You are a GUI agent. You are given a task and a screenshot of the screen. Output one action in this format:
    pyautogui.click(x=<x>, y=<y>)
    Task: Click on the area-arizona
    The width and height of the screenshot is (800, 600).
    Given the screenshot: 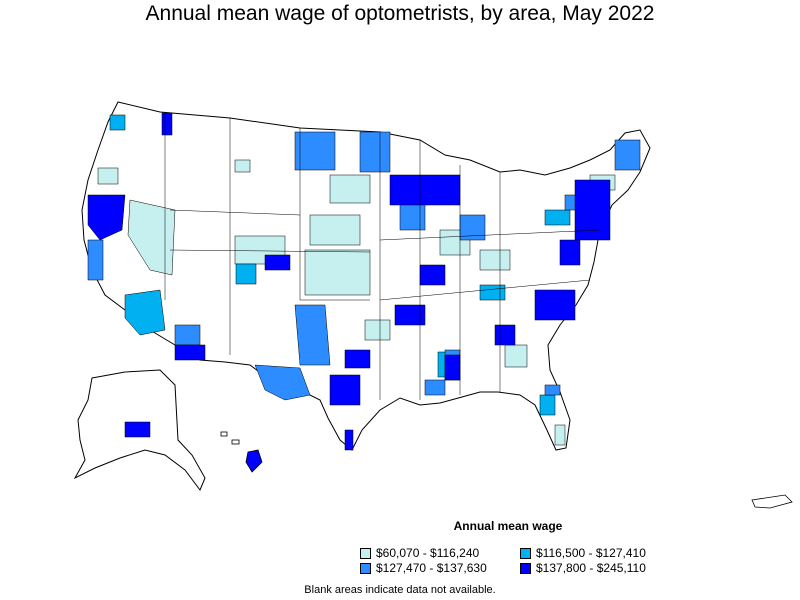 What is the action you would take?
    pyautogui.click(x=187, y=335)
    